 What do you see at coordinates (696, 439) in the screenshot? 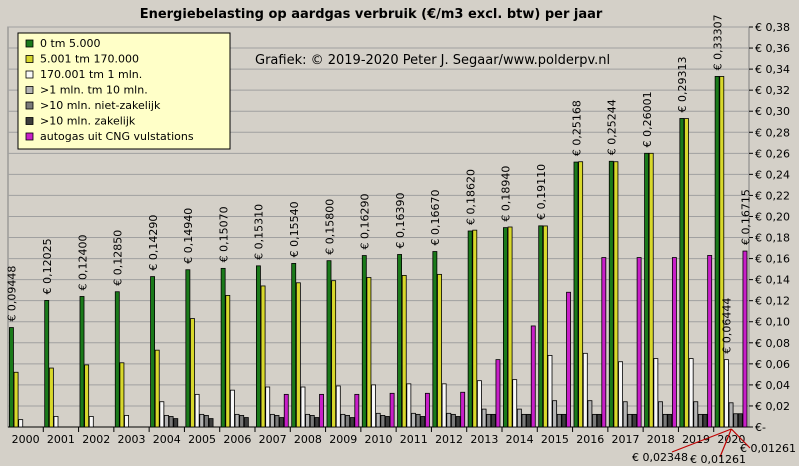
I see `x-tick-label: 2019` at bounding box center [696, 439].